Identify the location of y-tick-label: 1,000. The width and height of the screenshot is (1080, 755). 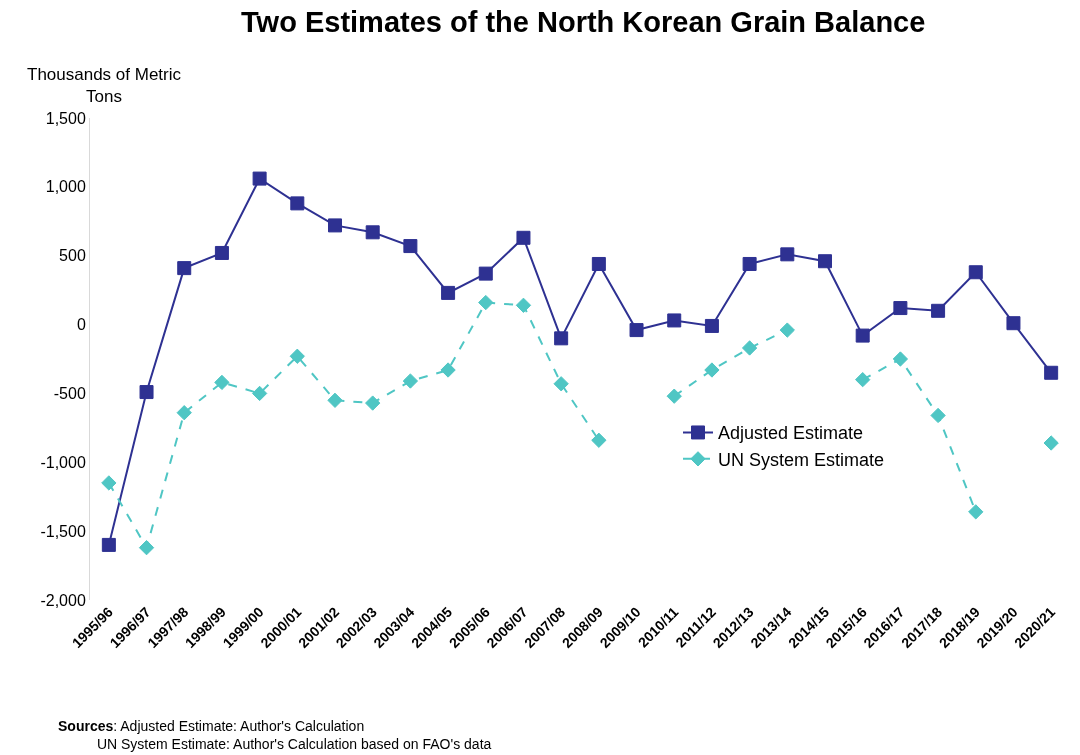
(65, 187).